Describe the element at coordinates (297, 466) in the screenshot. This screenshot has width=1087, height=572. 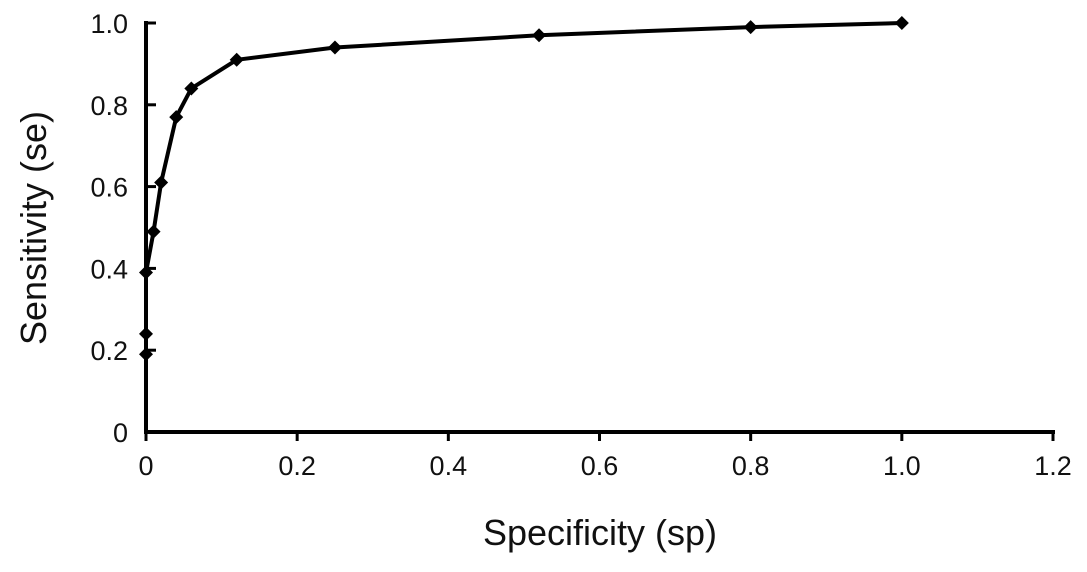
I see `x-tick-label: 0.2` at that location.